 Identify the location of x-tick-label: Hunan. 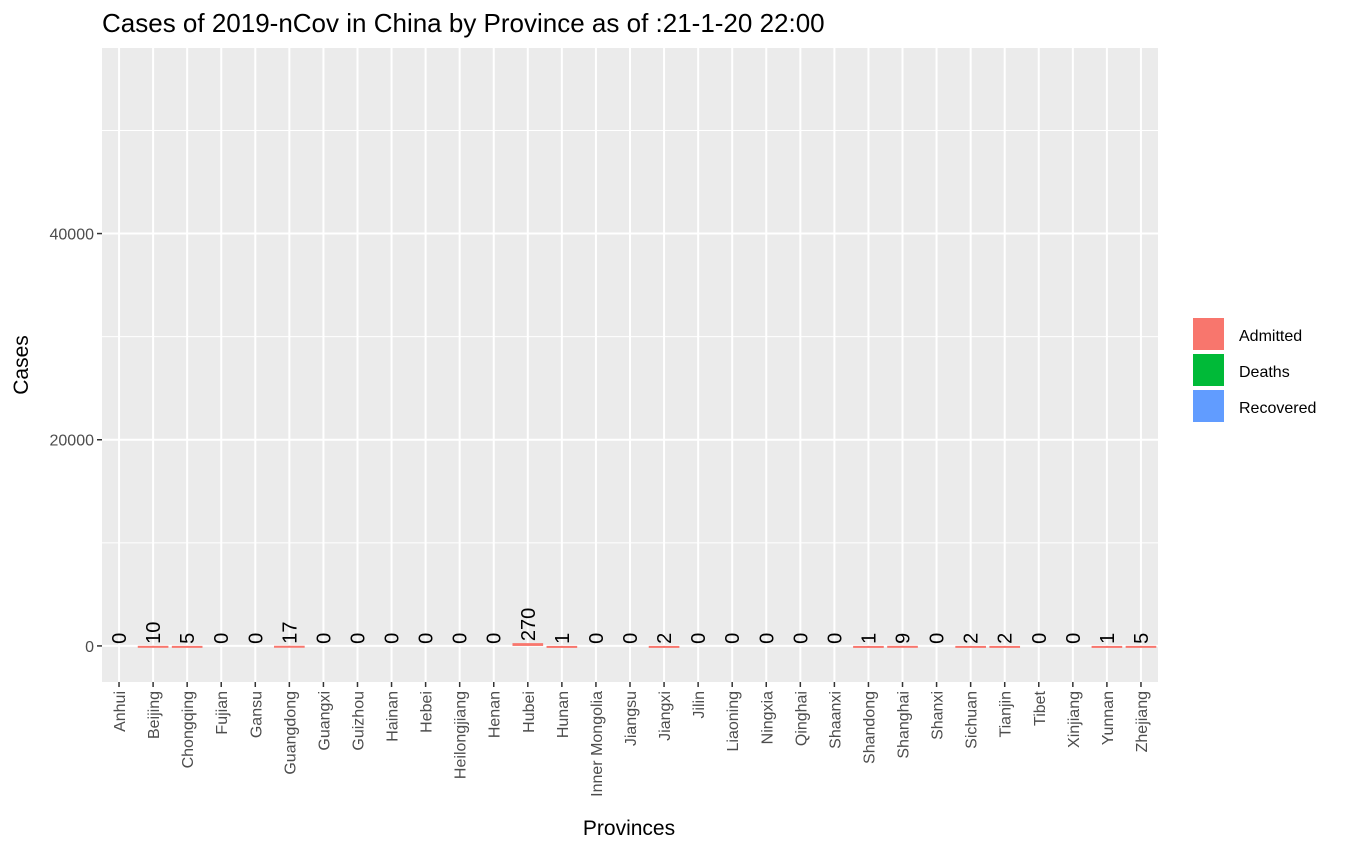
(563, 714).